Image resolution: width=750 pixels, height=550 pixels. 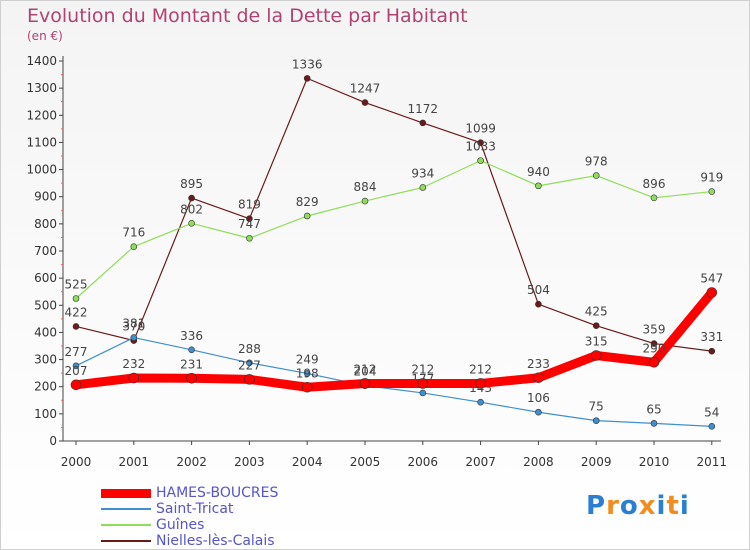 What do you see at coordinates (249, 349) in the screenshot?
I see `data-label: 288` at bounding box center [249, 349].